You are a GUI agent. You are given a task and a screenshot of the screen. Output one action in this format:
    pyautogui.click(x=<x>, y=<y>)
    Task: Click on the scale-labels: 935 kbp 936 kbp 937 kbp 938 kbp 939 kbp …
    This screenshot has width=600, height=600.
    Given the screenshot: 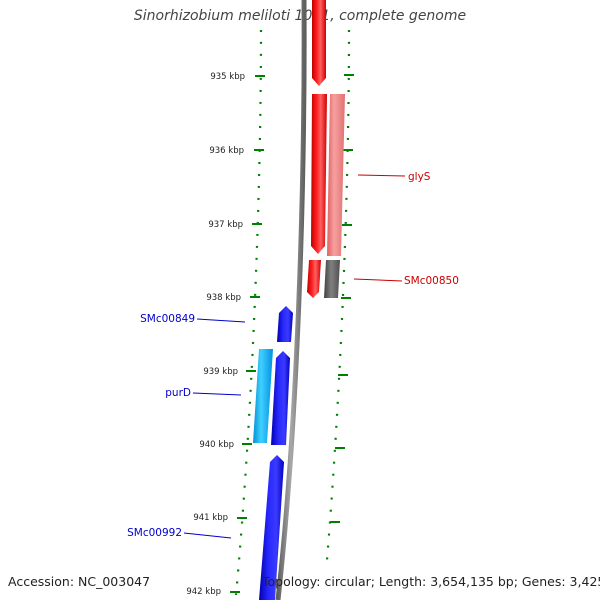 What is the action you would take?
    pyautogui.click(x=215, y=334)
    